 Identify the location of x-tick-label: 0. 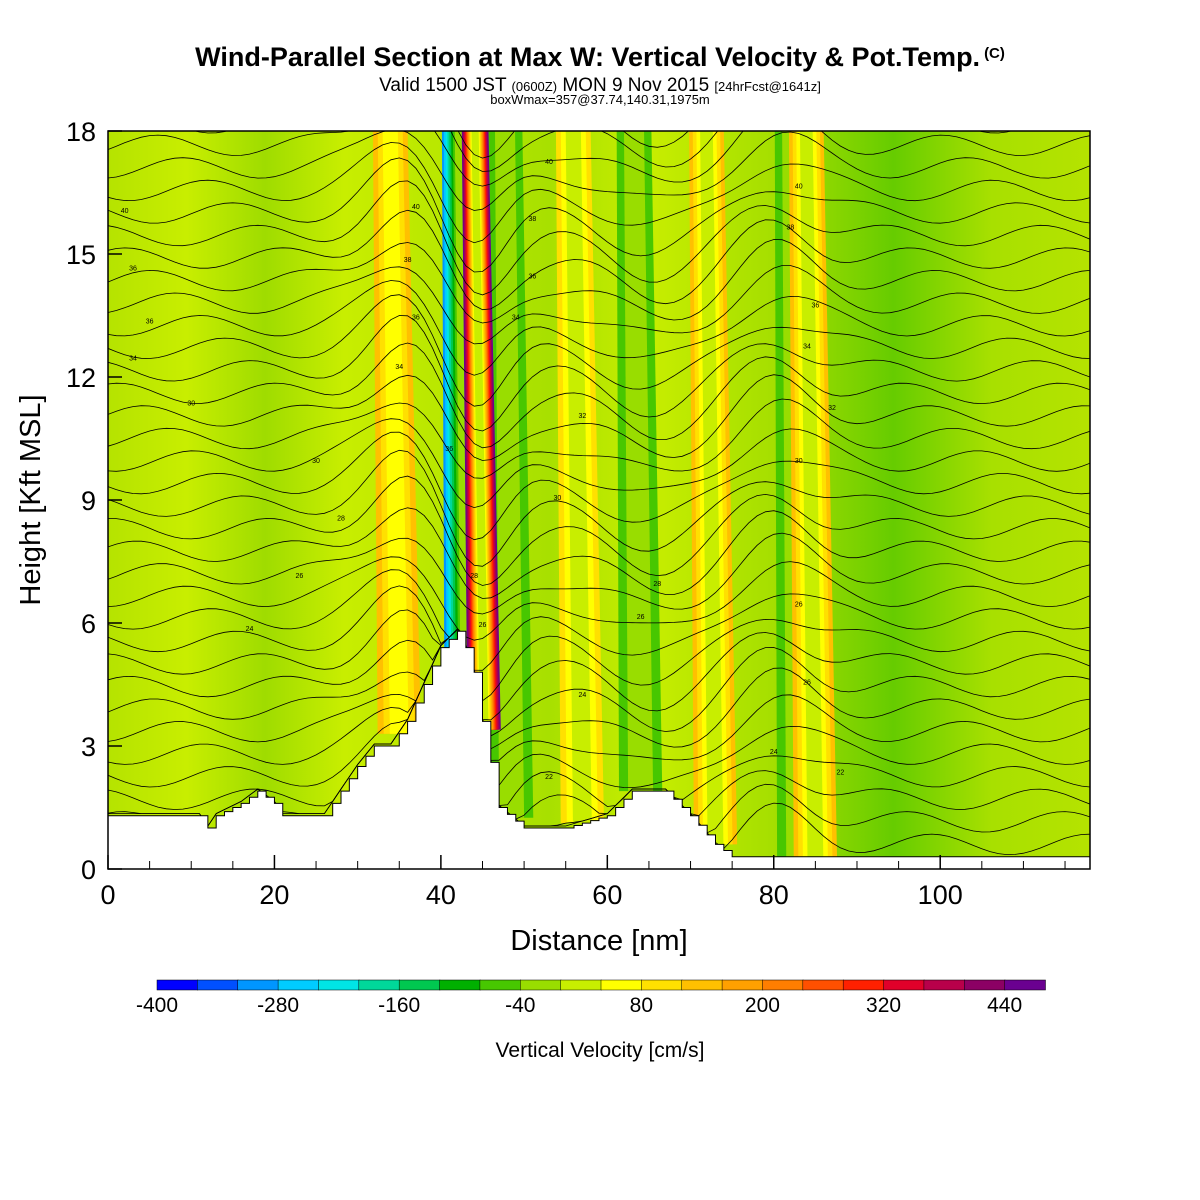
(107, 895).